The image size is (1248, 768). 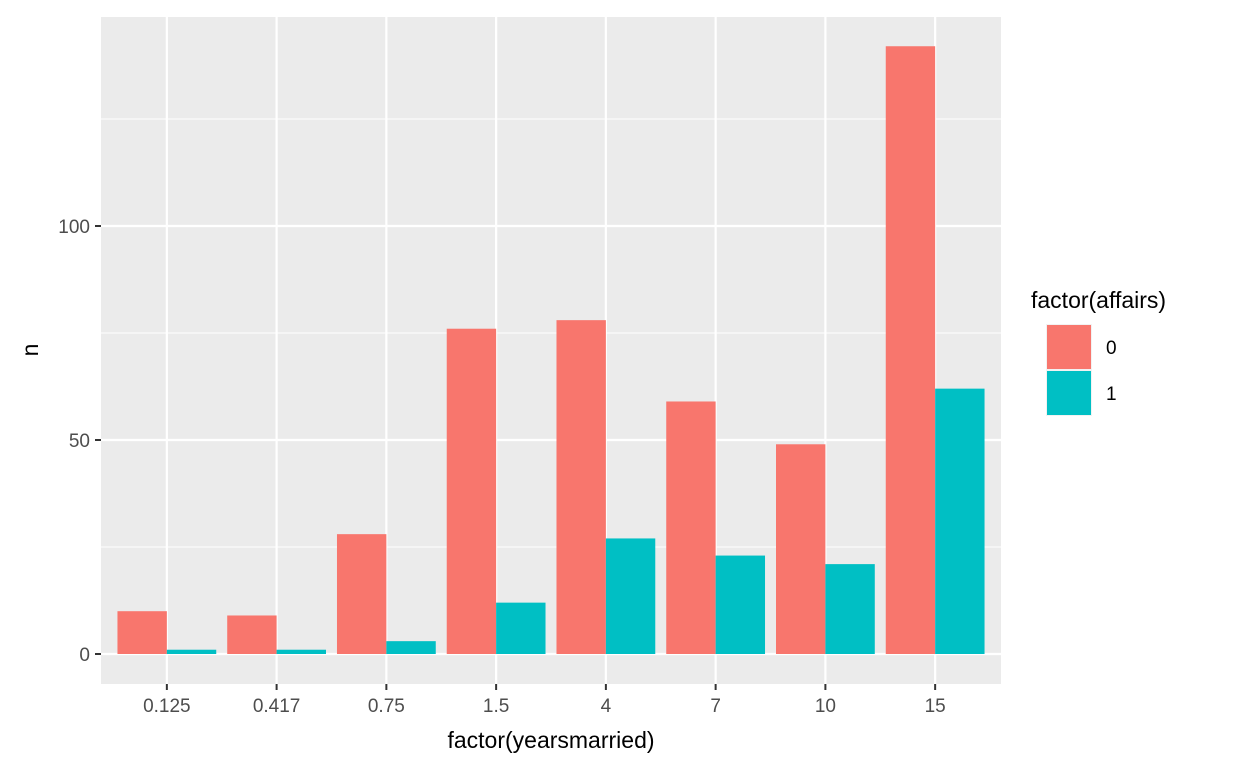 I want to click on x-axis-title: factor(yearsmarried), so click(x=550, y=740).